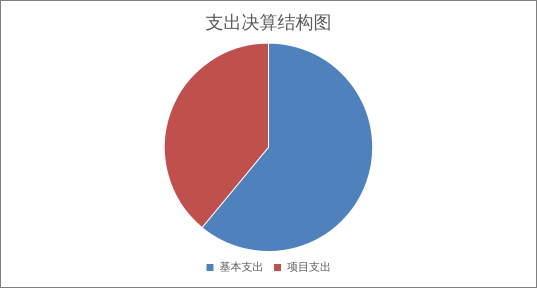  I want to click on legend-label: 项目支出, so click(309, 267).